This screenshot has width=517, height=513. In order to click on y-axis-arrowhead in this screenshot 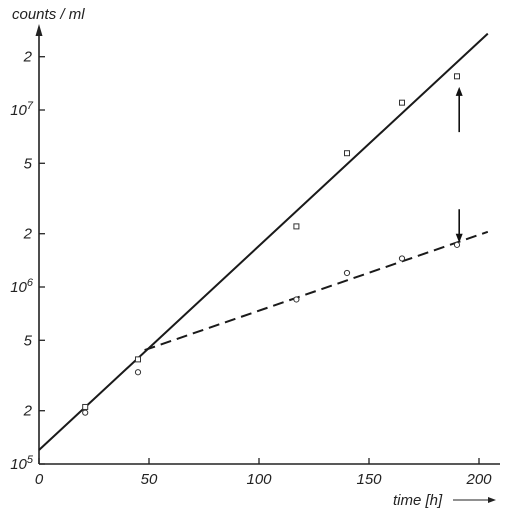, I will do `click(39, 30)`.